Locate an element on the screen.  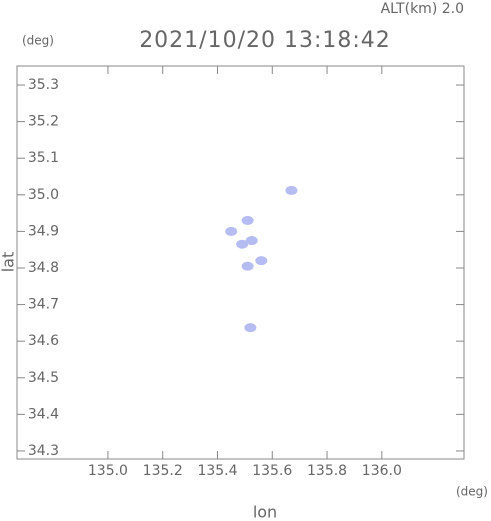
x-tick-label: 135.0 is located at coordinates (108, 471).